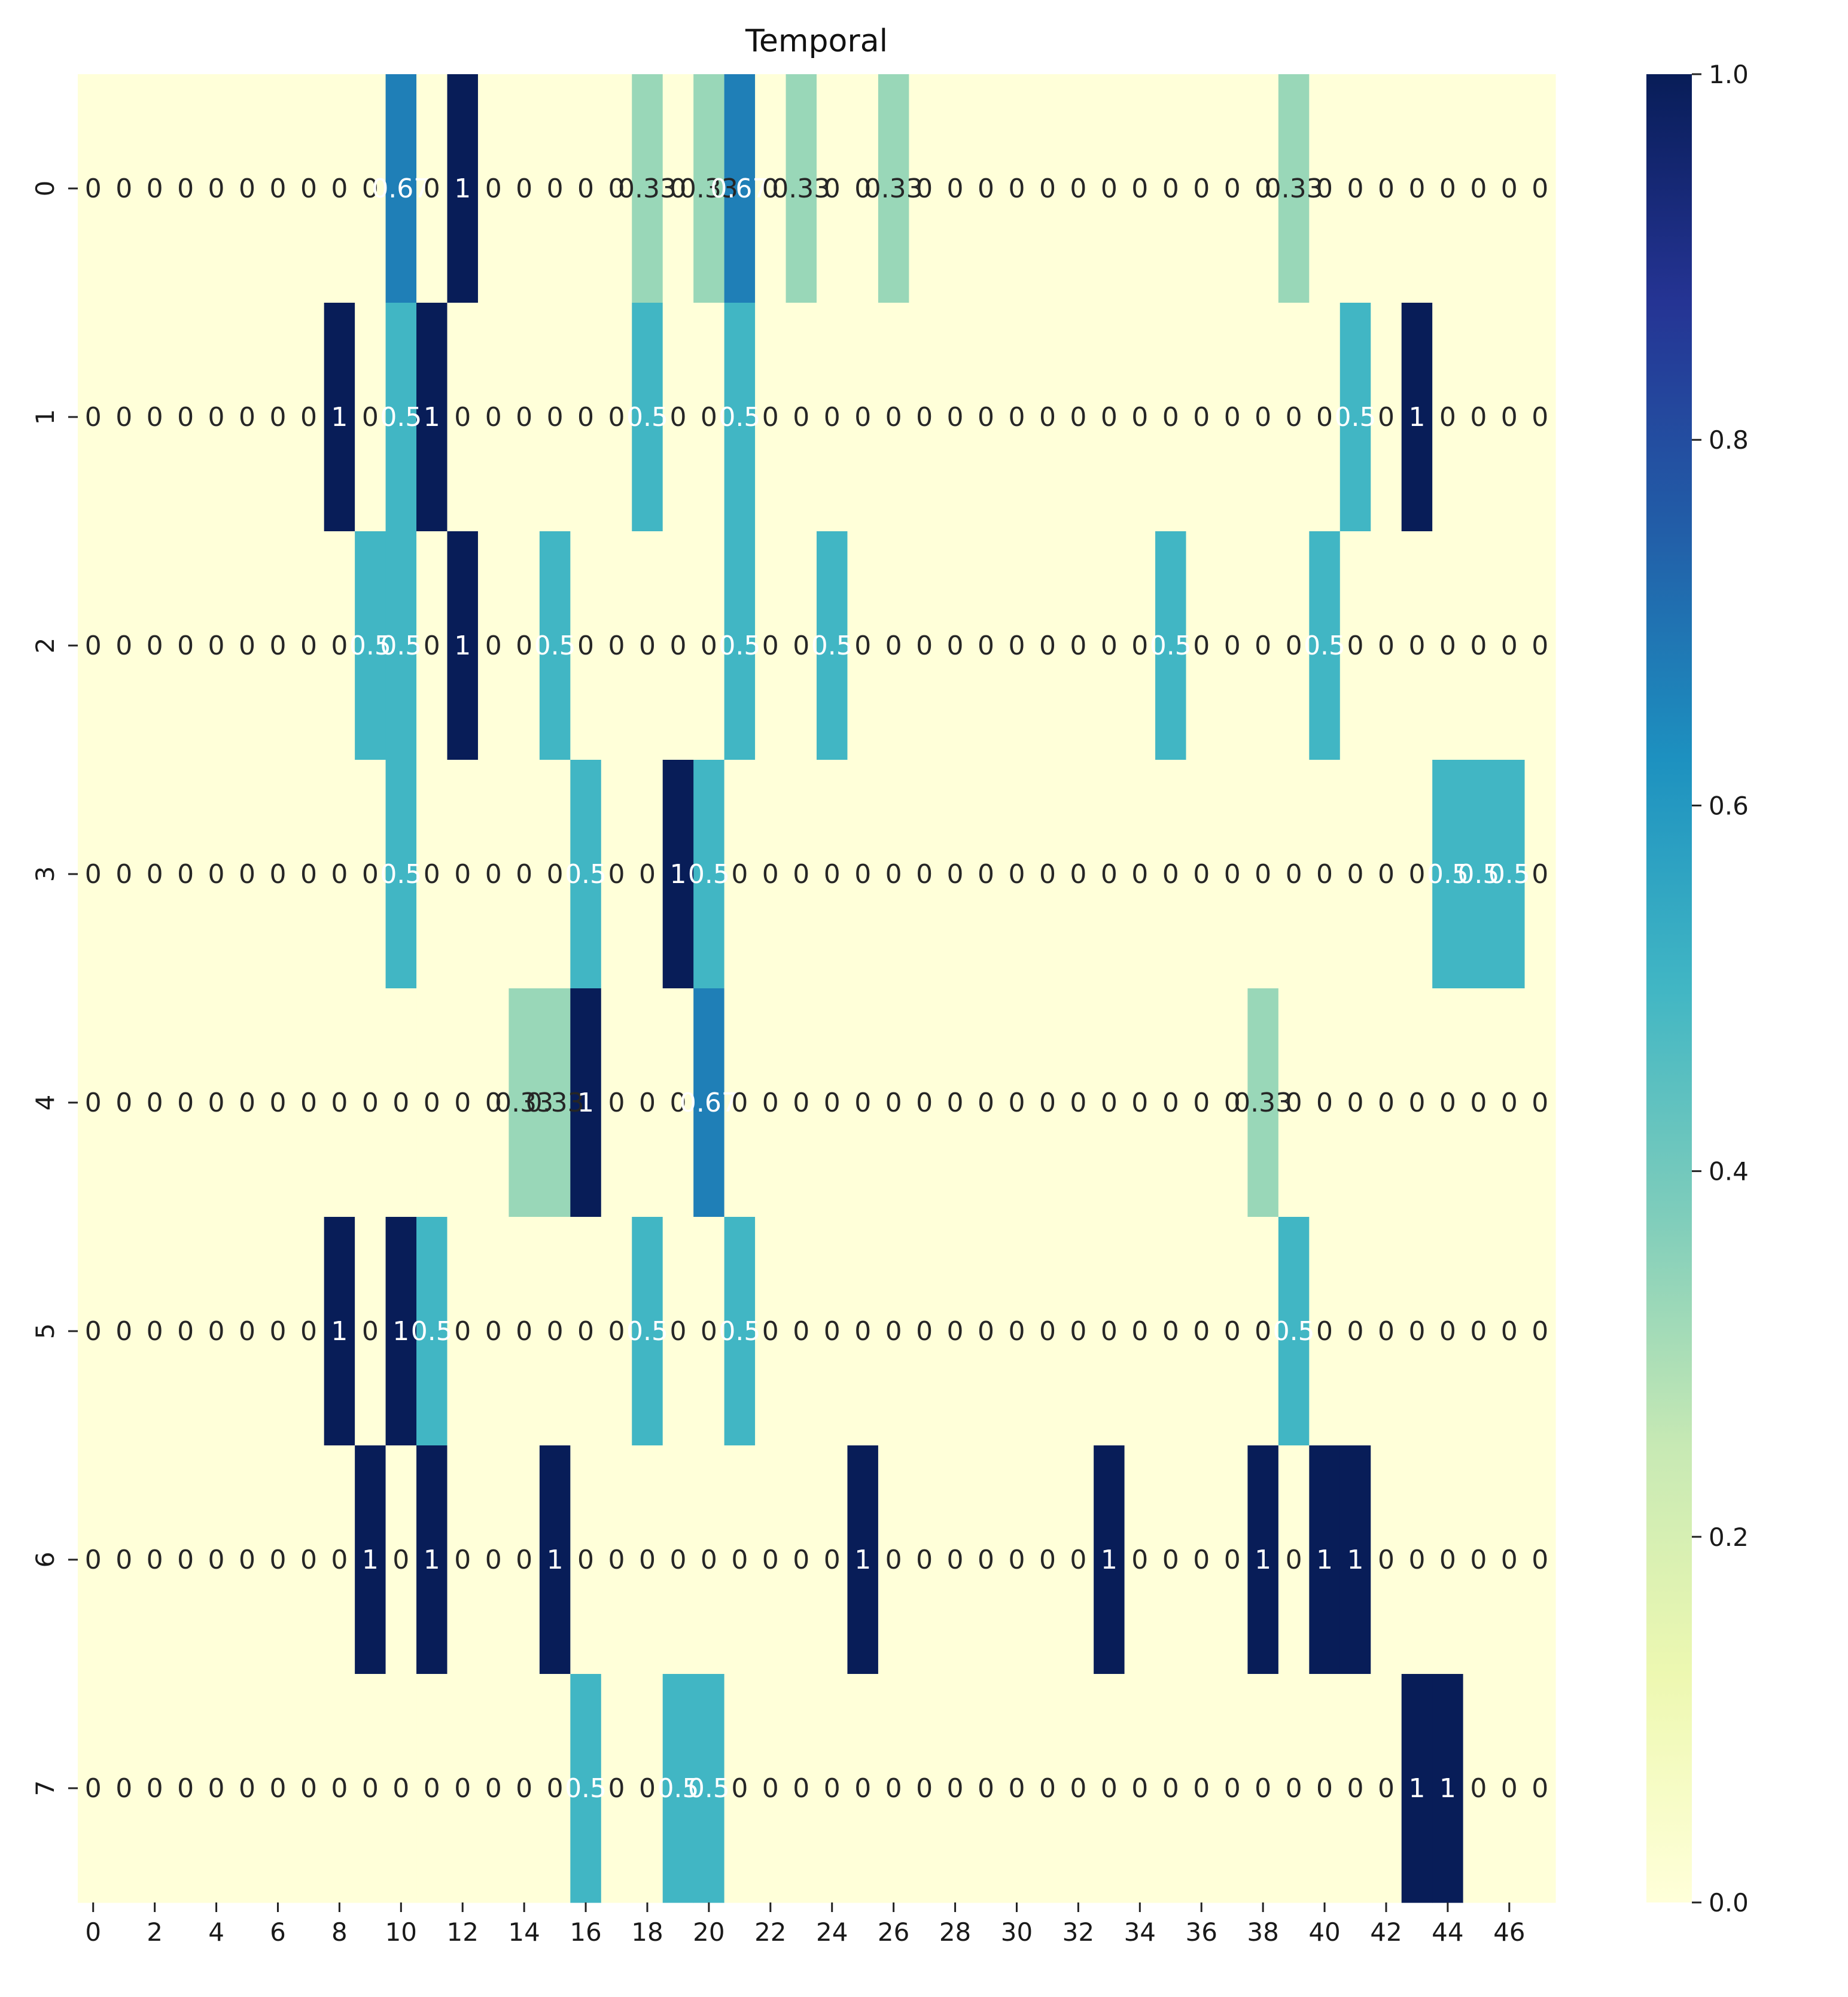 The height and width of the screenshot is (1997, 1848). Describe the element at coordinates (1729, 1171) in the screenshot. I see `colorbar-tick-label: 0.4` at that location.